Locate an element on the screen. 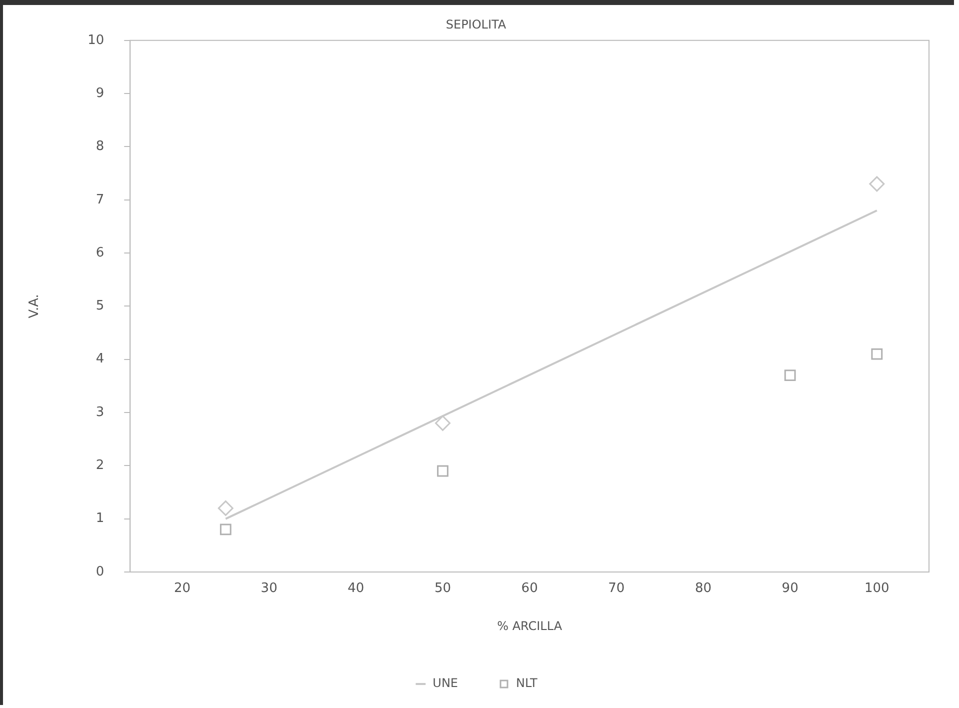 Image resolution: width=959 pixels, height=708 pixels. y-tick-label: 3 is located at coordinates (100, 412).